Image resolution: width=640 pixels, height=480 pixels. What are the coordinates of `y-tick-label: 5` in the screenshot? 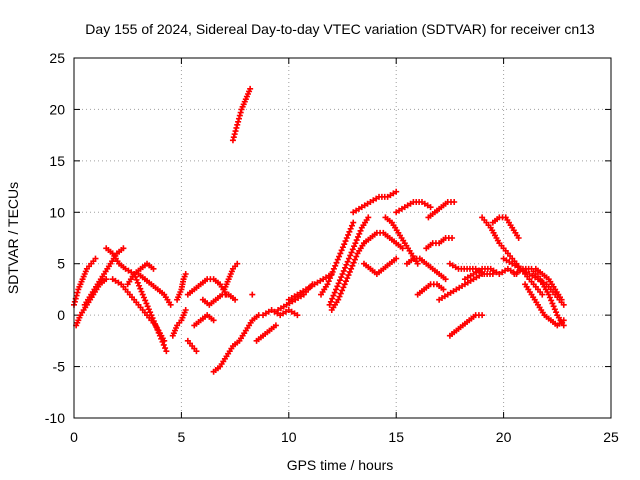 It's located at (61, 264).